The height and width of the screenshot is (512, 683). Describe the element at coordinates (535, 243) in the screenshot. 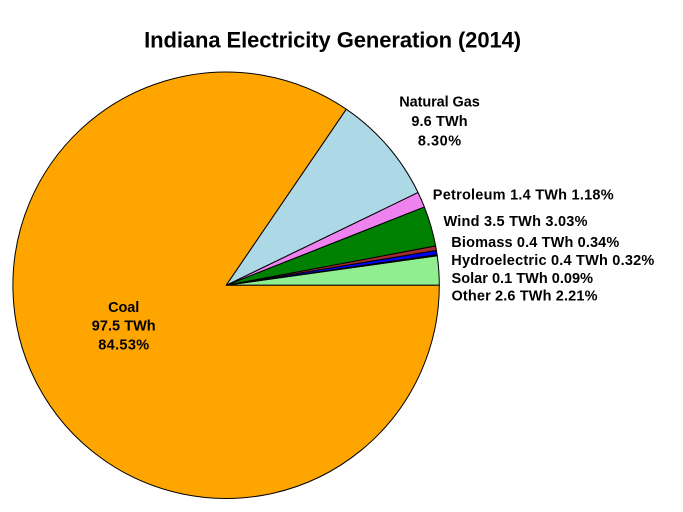

I see `svg-text: Biomass 0.4 TWh 0.34%` at that location.